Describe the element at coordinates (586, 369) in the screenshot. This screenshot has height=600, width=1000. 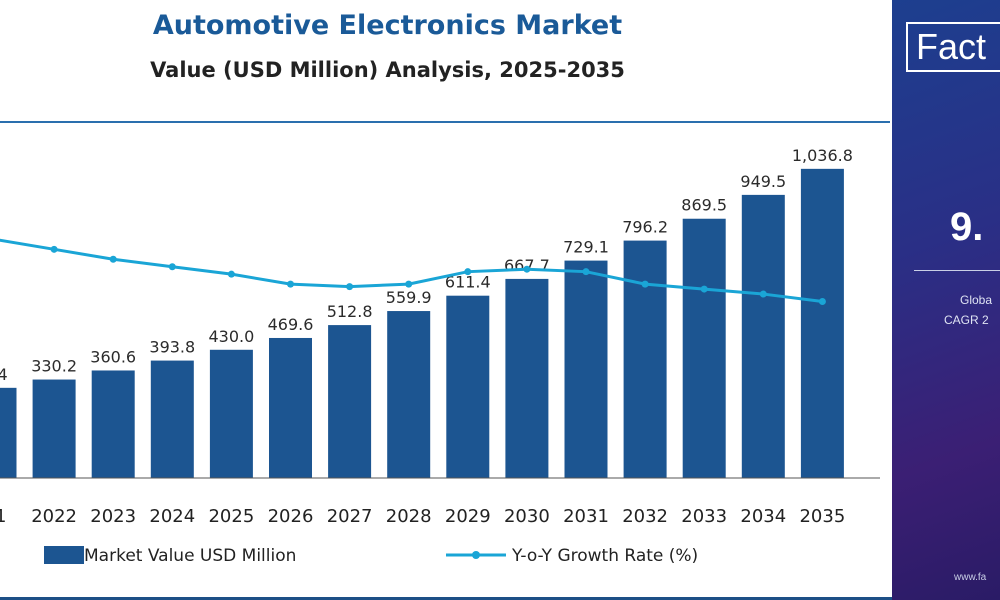
I see `bar-2031` at that location.